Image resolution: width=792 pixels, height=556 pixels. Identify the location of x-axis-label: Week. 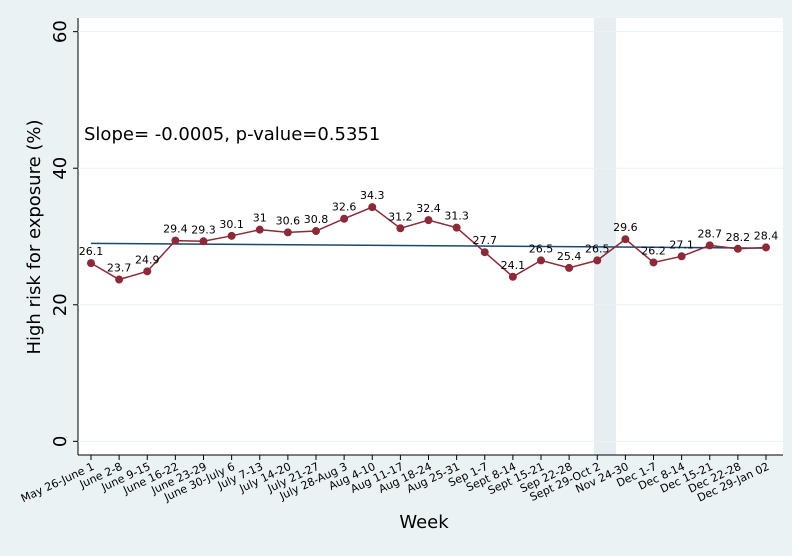
(424, 522).